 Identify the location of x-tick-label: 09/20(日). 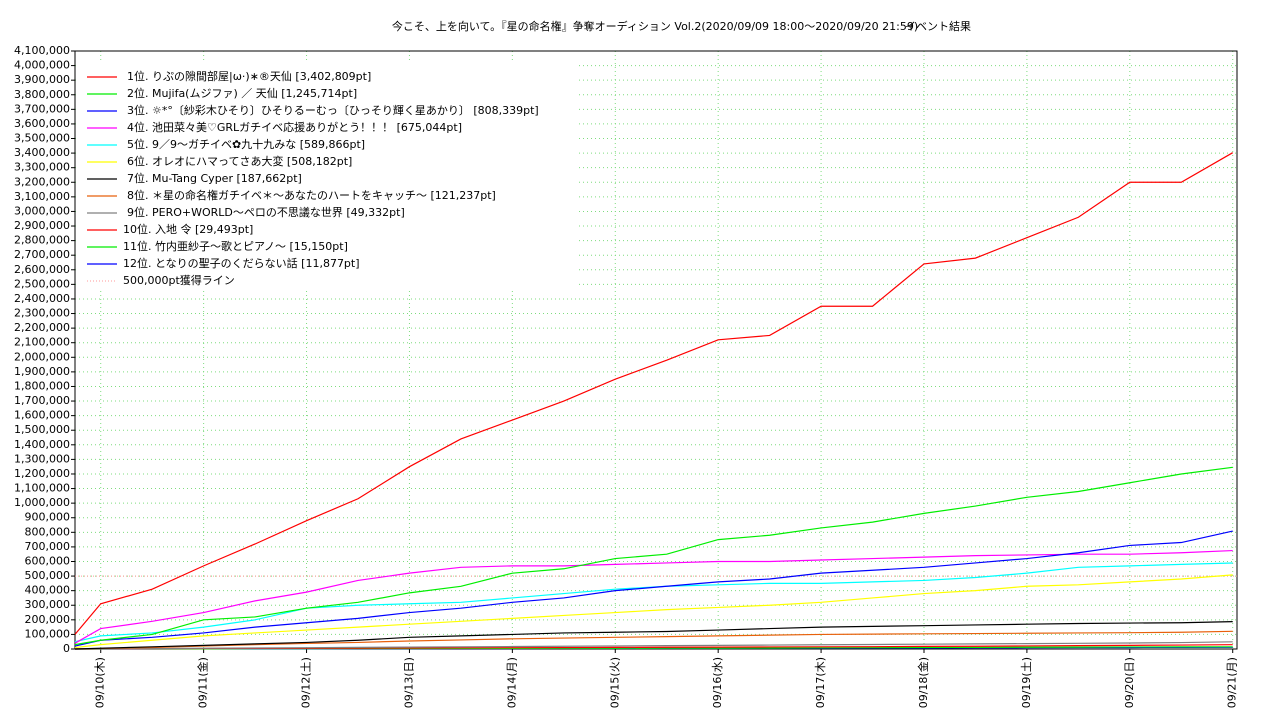
(1129, 682).